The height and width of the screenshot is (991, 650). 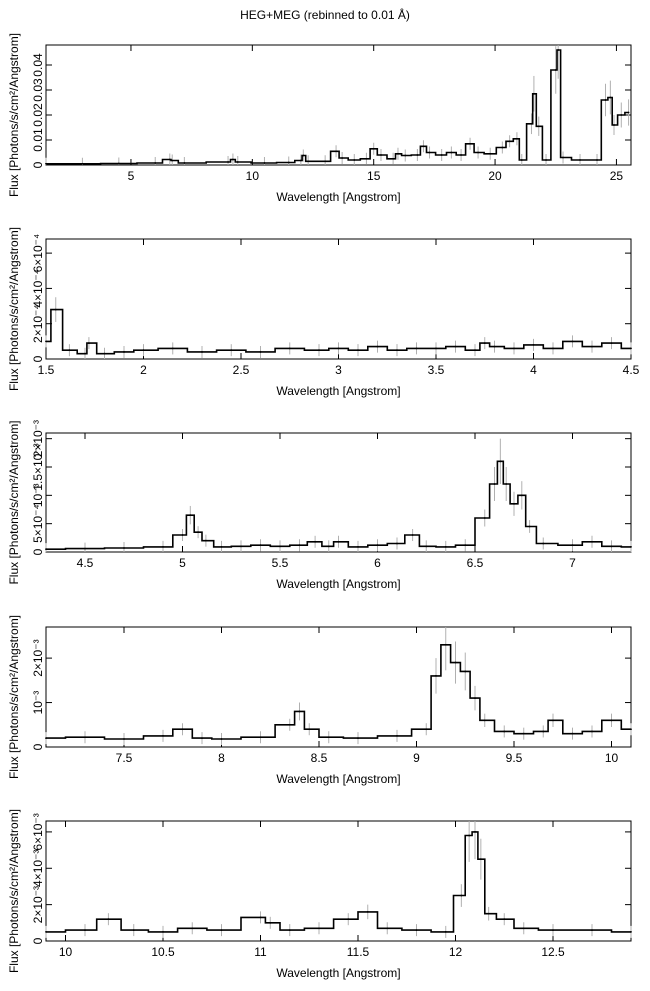 I want to click on x-tick-label: 1.5, so click(x=46, y=370).